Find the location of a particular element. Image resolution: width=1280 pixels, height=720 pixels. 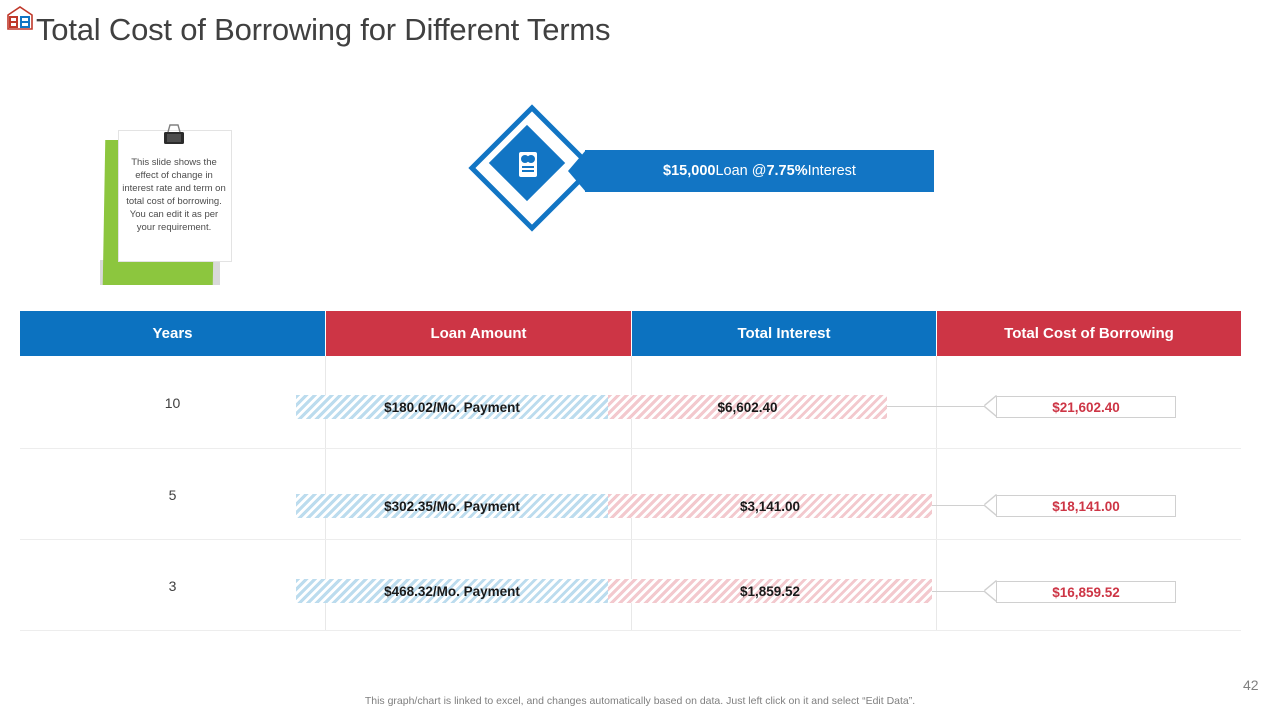

loan-banner is located at coordinates (759, 171).